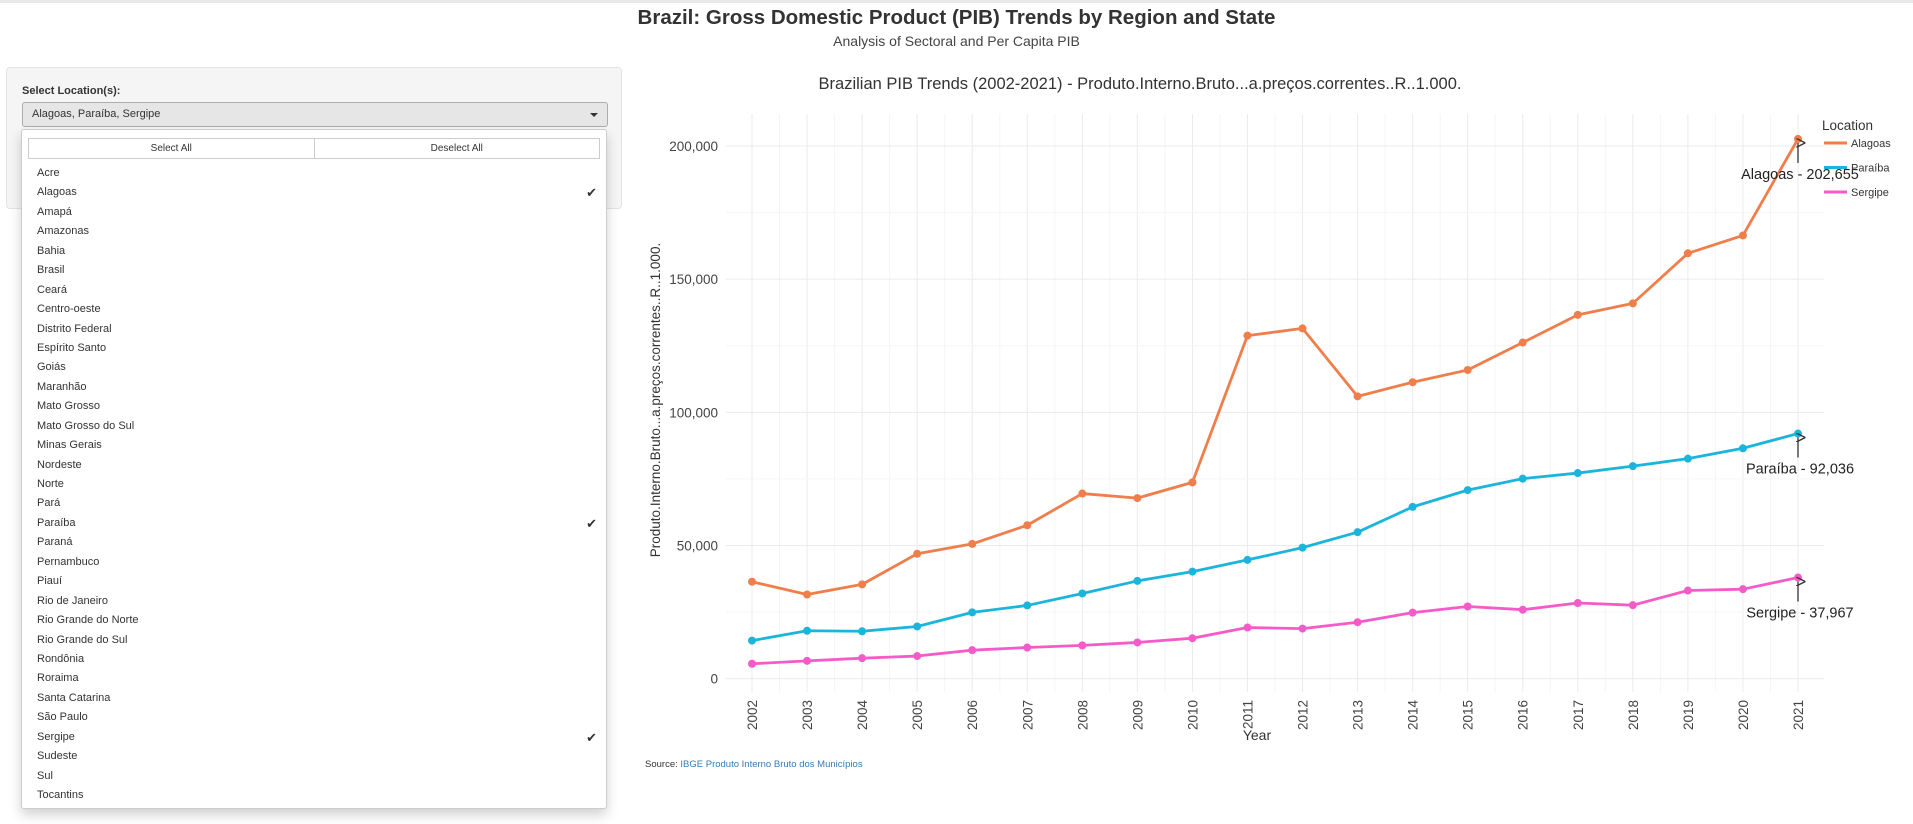 The width and height of the screenshot is (1913, 824). What do you see at coordinates (314, 562) in the screenshot?
I see `location-option: Pernambuco` at bounding box center [314, 562].